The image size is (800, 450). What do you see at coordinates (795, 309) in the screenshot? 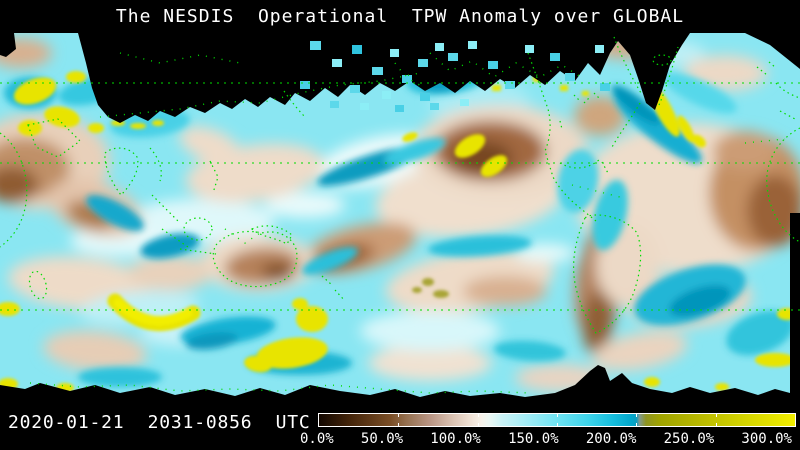
I see `landmask-right-edge` at bounding box center [795, 309].